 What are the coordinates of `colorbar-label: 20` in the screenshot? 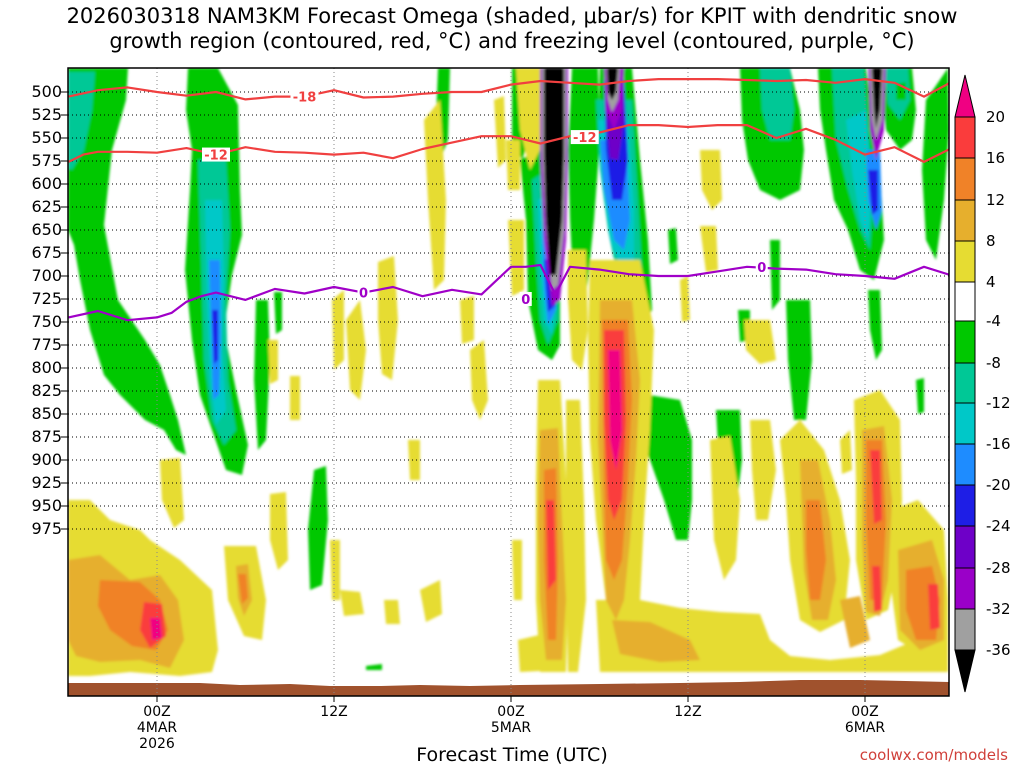 It's located at (996, 117).